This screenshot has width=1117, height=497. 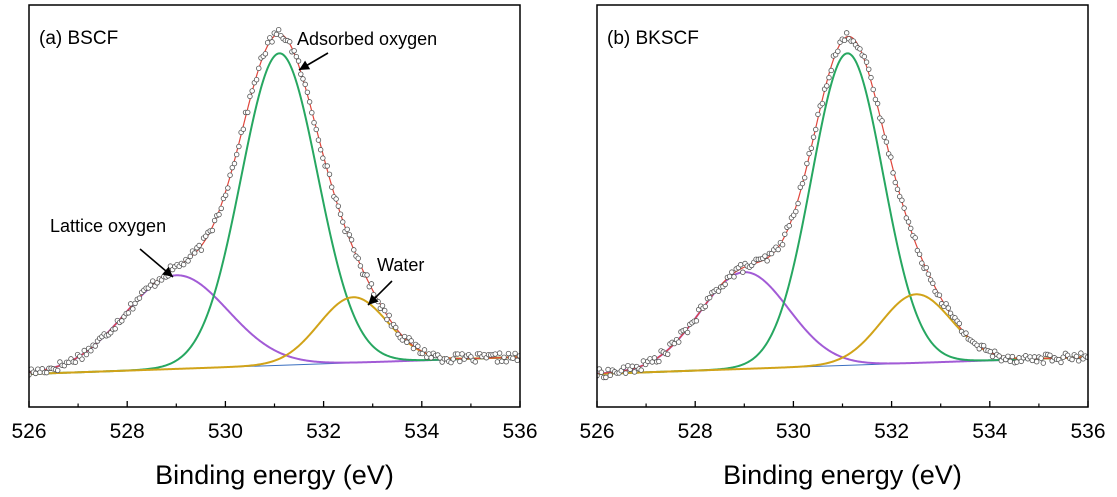 What do you see at coordinates (400, 265) in the screenshot?
I see `annotation-water: Water` at bounding box center [400, 265].